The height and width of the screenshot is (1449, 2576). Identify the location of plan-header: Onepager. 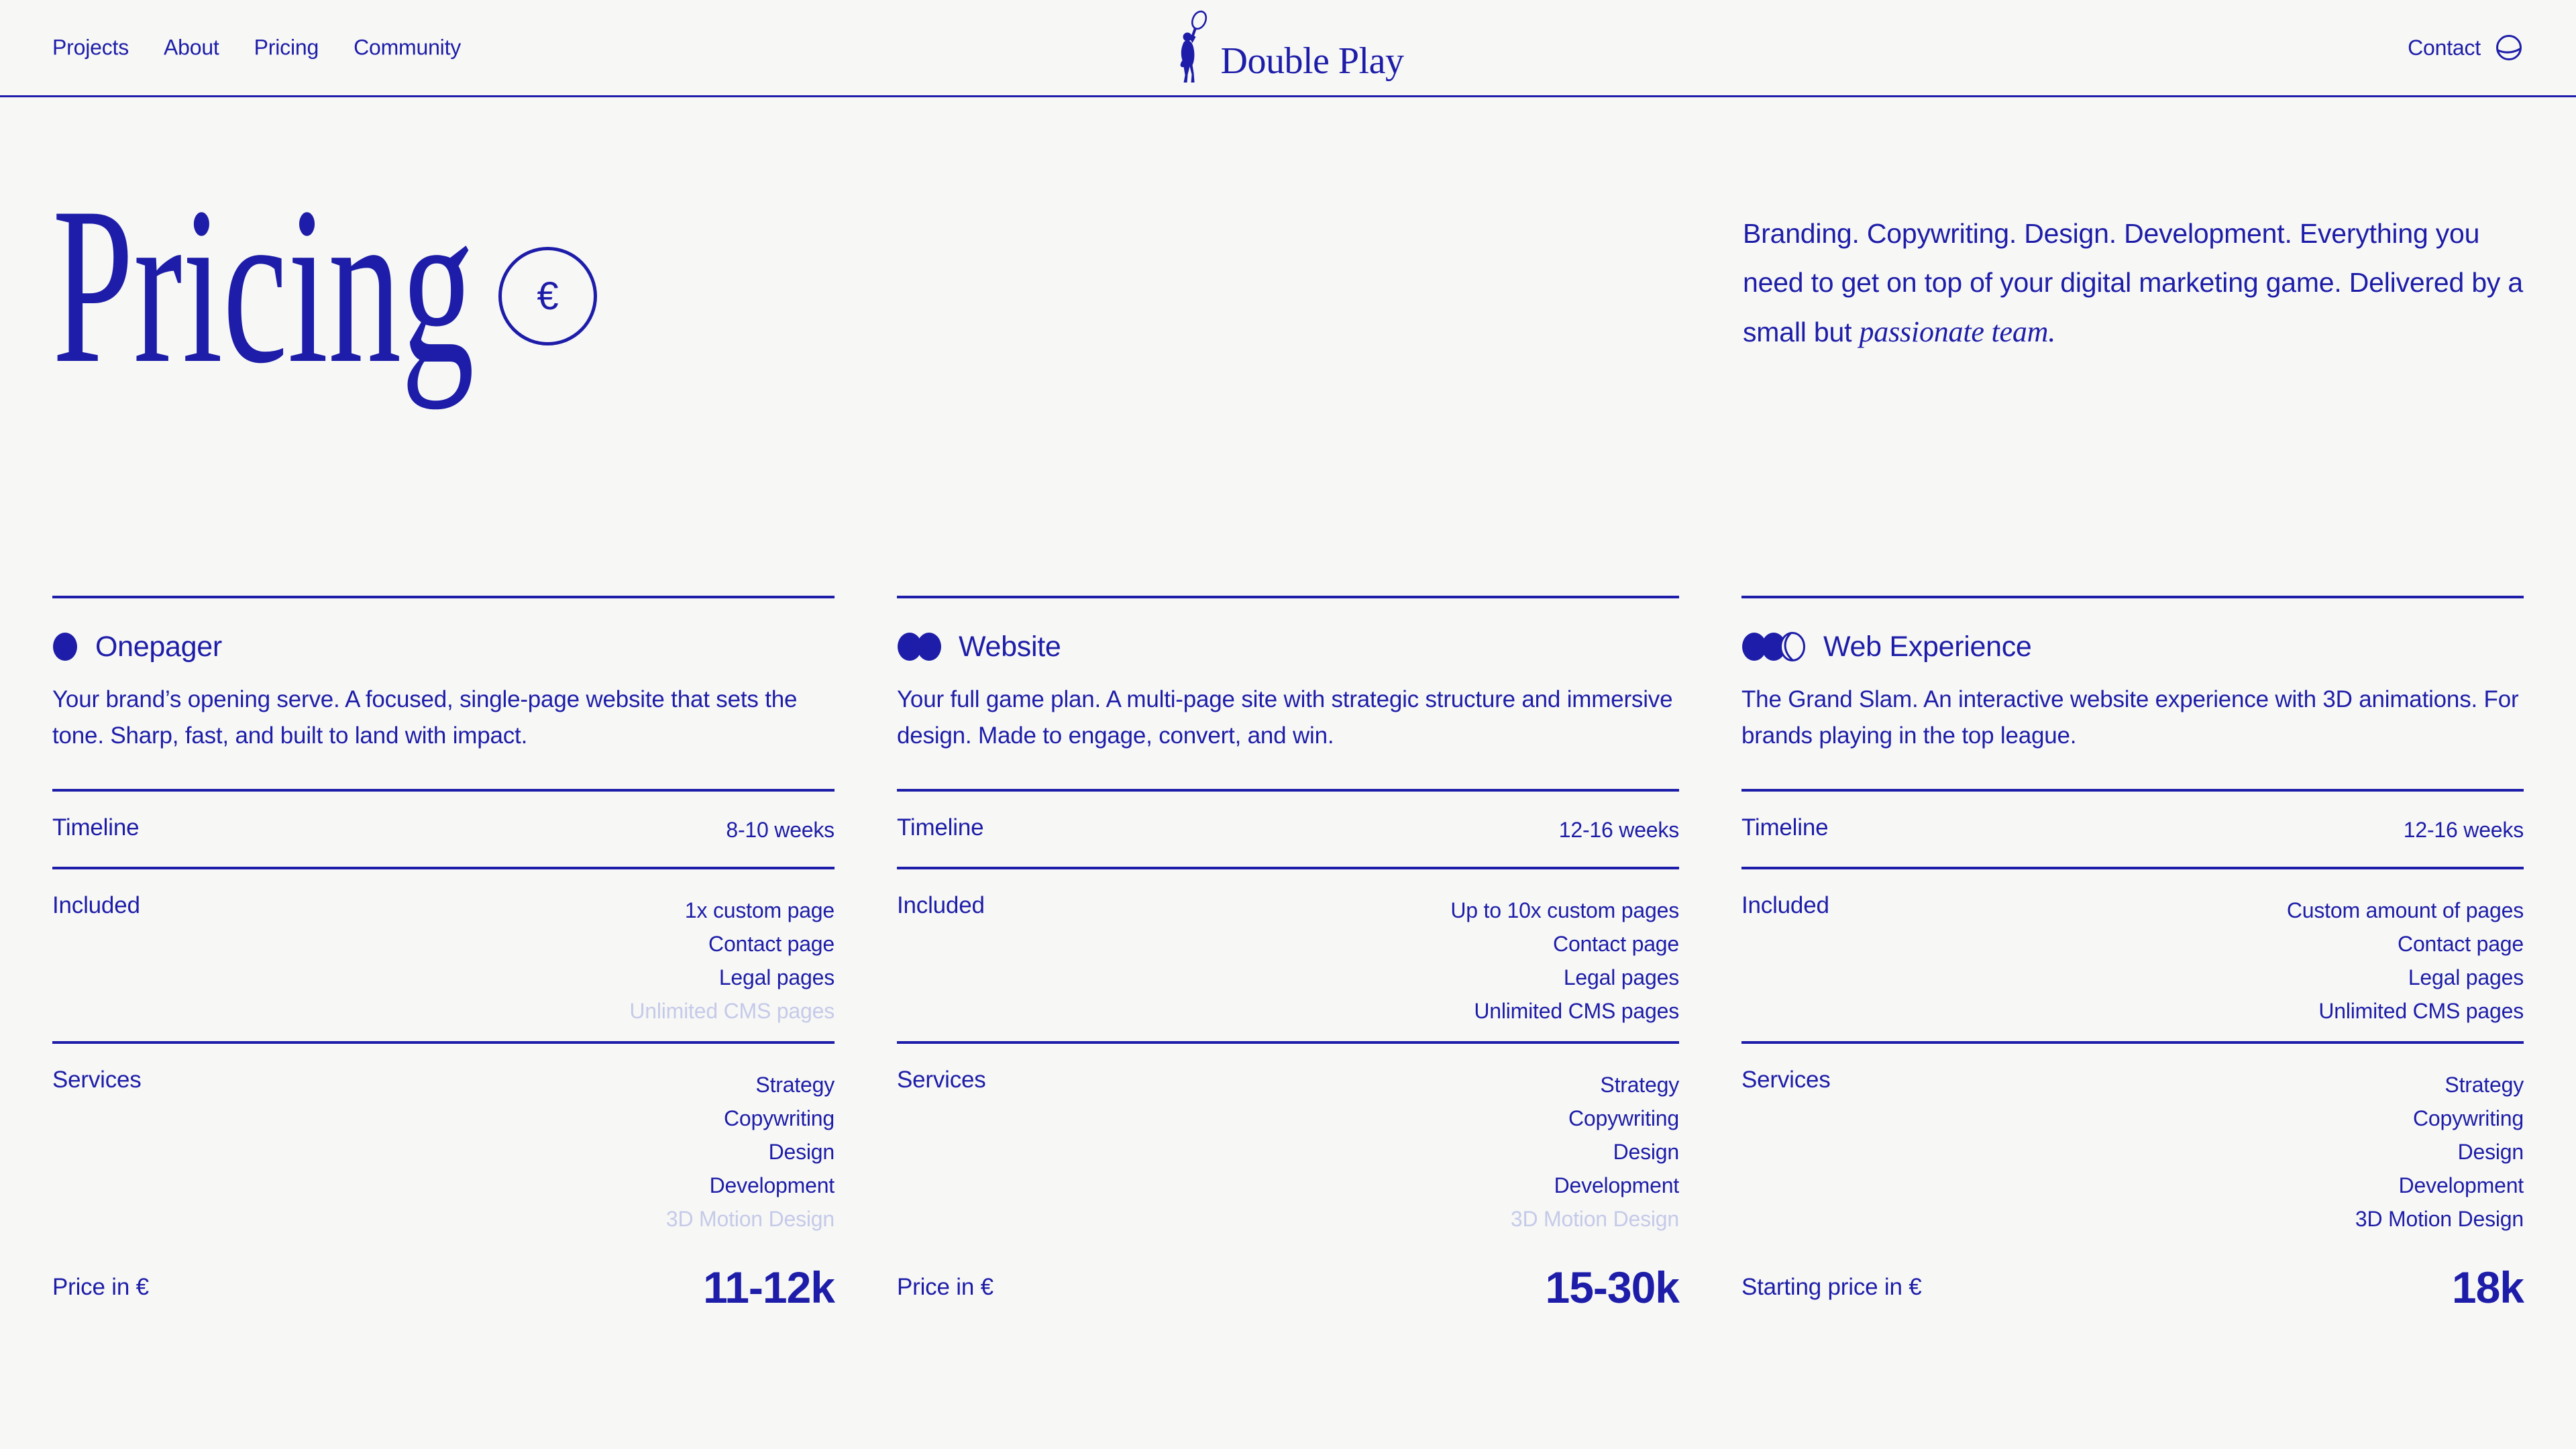
(443, 646).